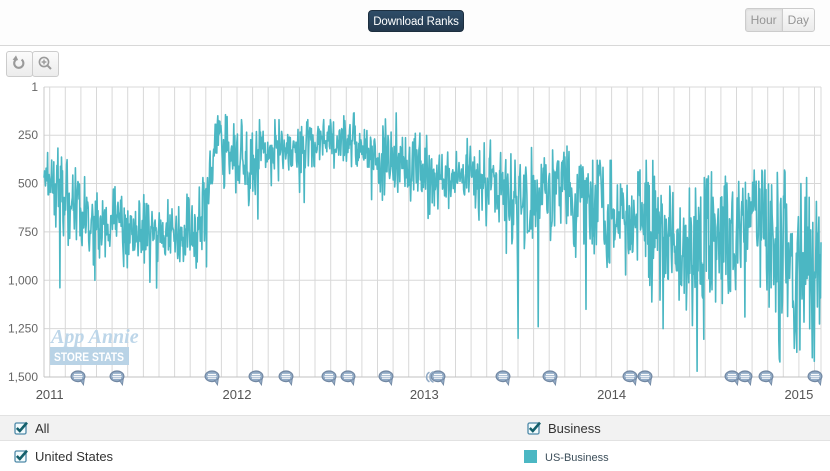 This screenshot has width=830, height=471. Describe the element at coordinates (424, 394) in the screenshot. I see `svg-text: 2013` at that location.